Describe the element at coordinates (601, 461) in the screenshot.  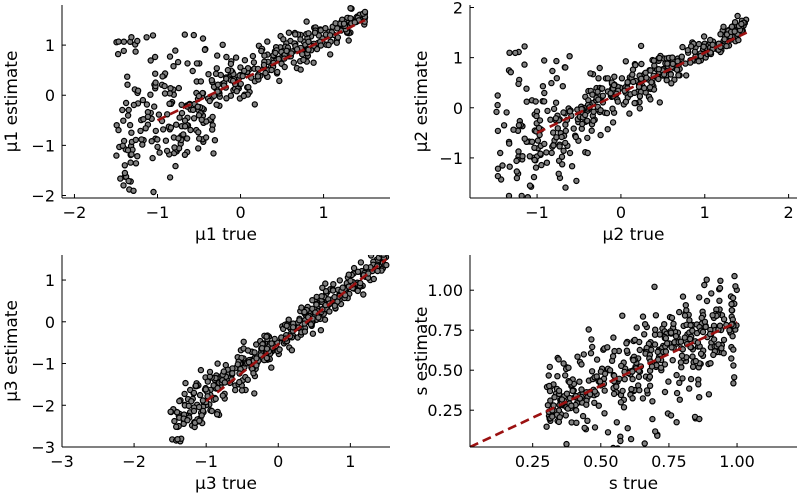
I see `x-tick-label: 0.50` at that location.